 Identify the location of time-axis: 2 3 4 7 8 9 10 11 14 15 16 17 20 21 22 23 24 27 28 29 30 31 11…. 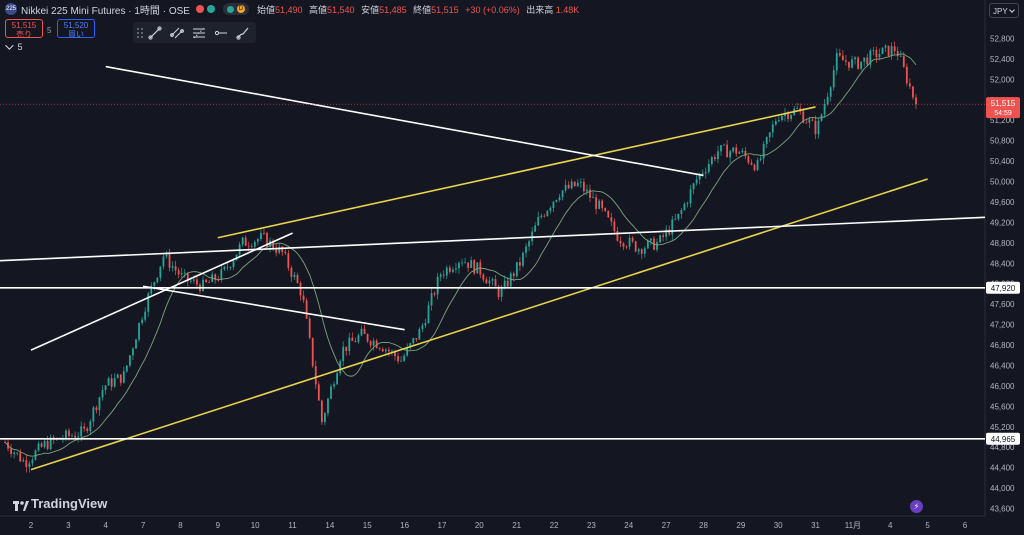
(498, 525).